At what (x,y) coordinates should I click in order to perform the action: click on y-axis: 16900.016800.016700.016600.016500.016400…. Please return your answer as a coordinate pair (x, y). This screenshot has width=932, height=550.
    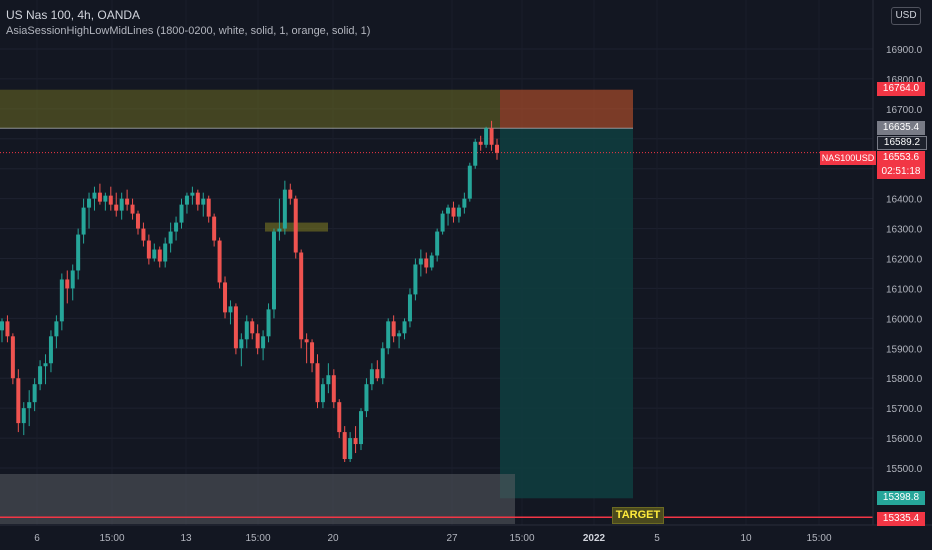
    Looking at the image, I should click on (897, 262).